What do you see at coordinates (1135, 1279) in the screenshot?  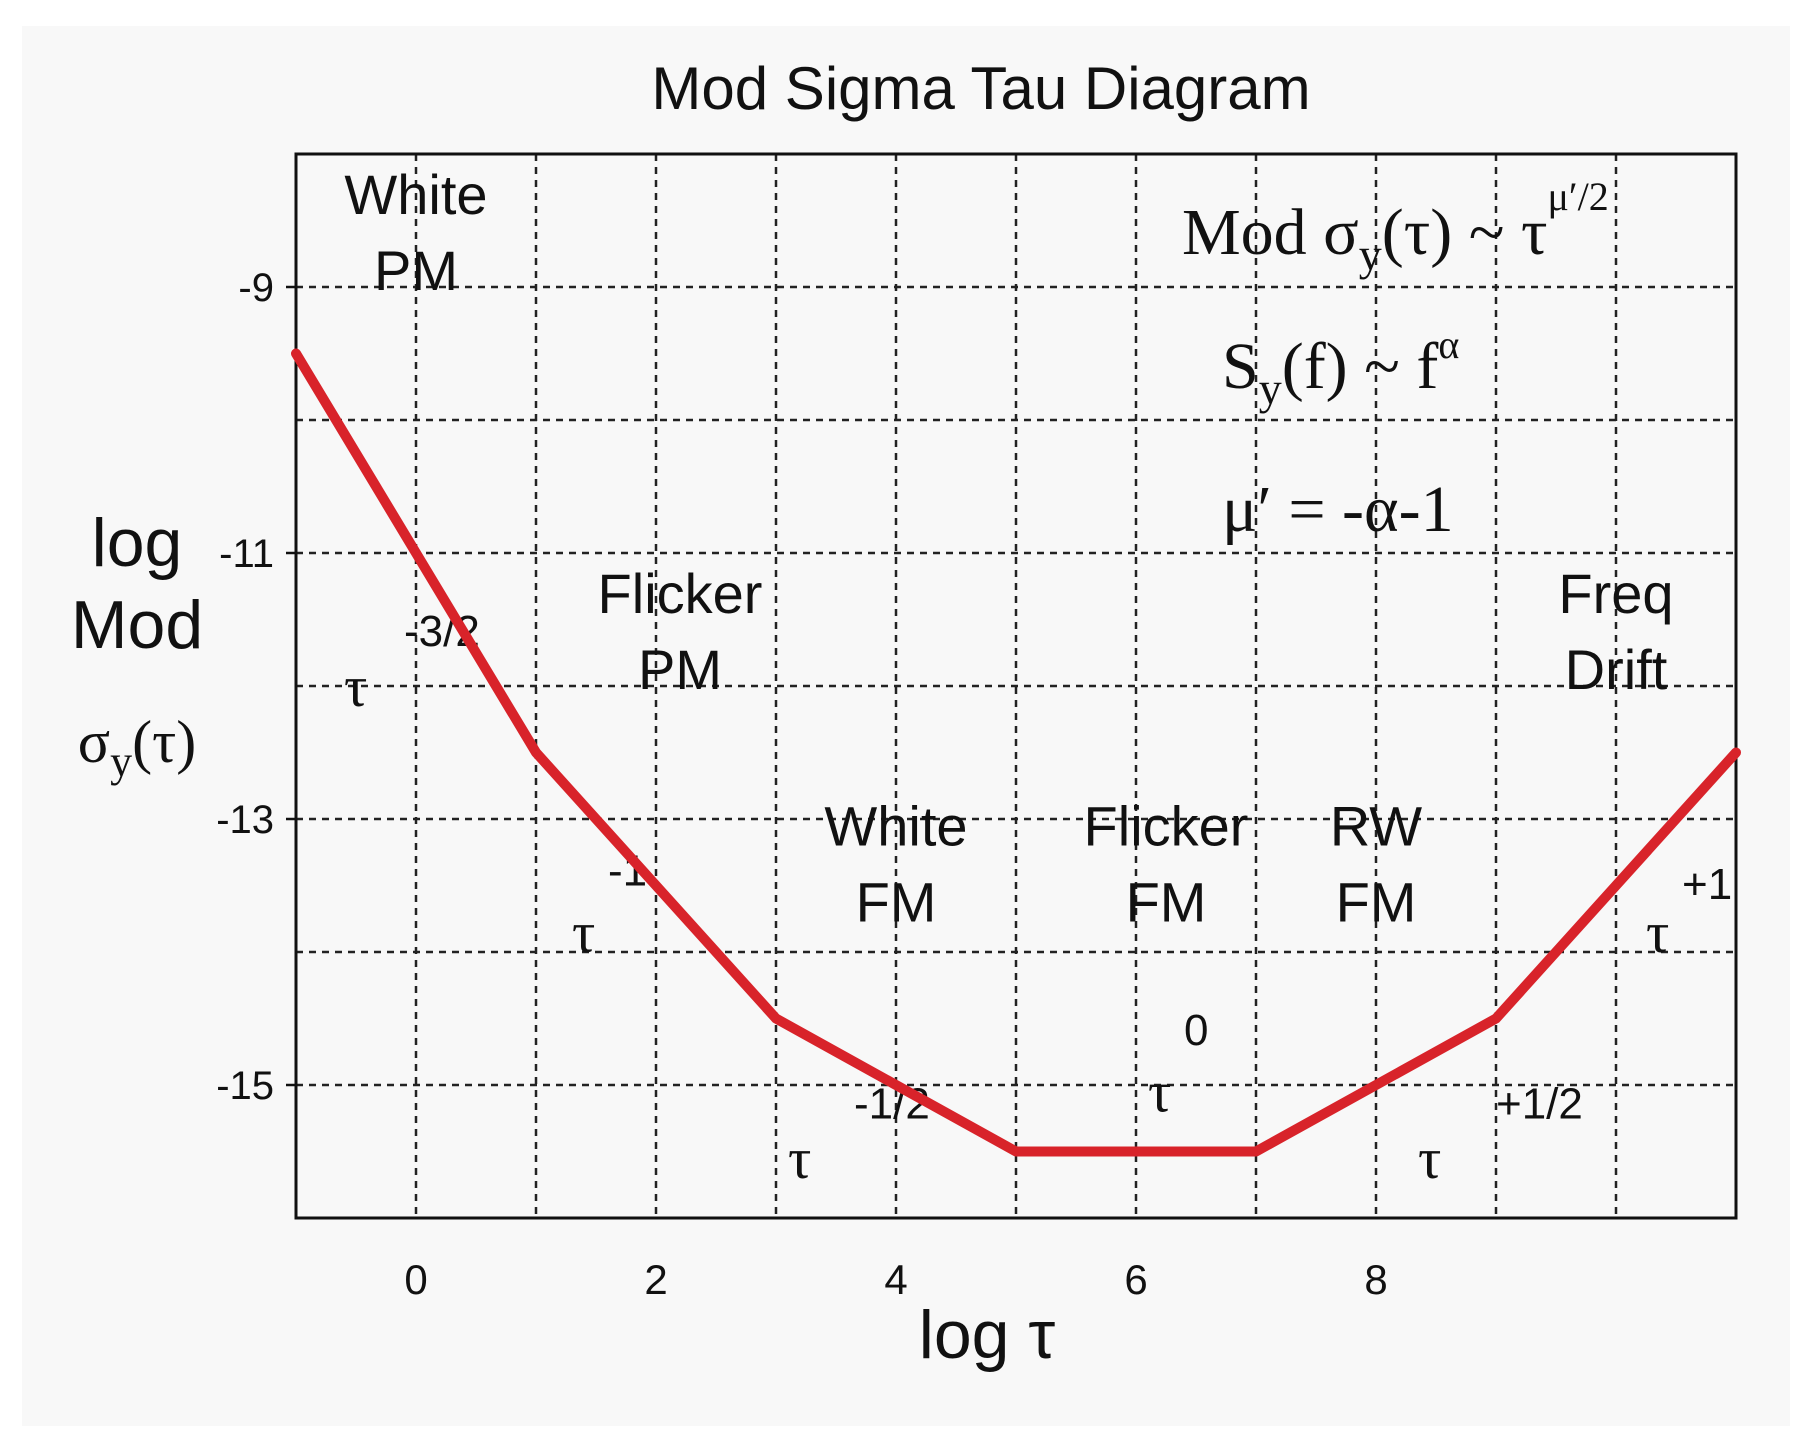 I see `x-tick-label: 6` at bounding box center [1135, 1279].